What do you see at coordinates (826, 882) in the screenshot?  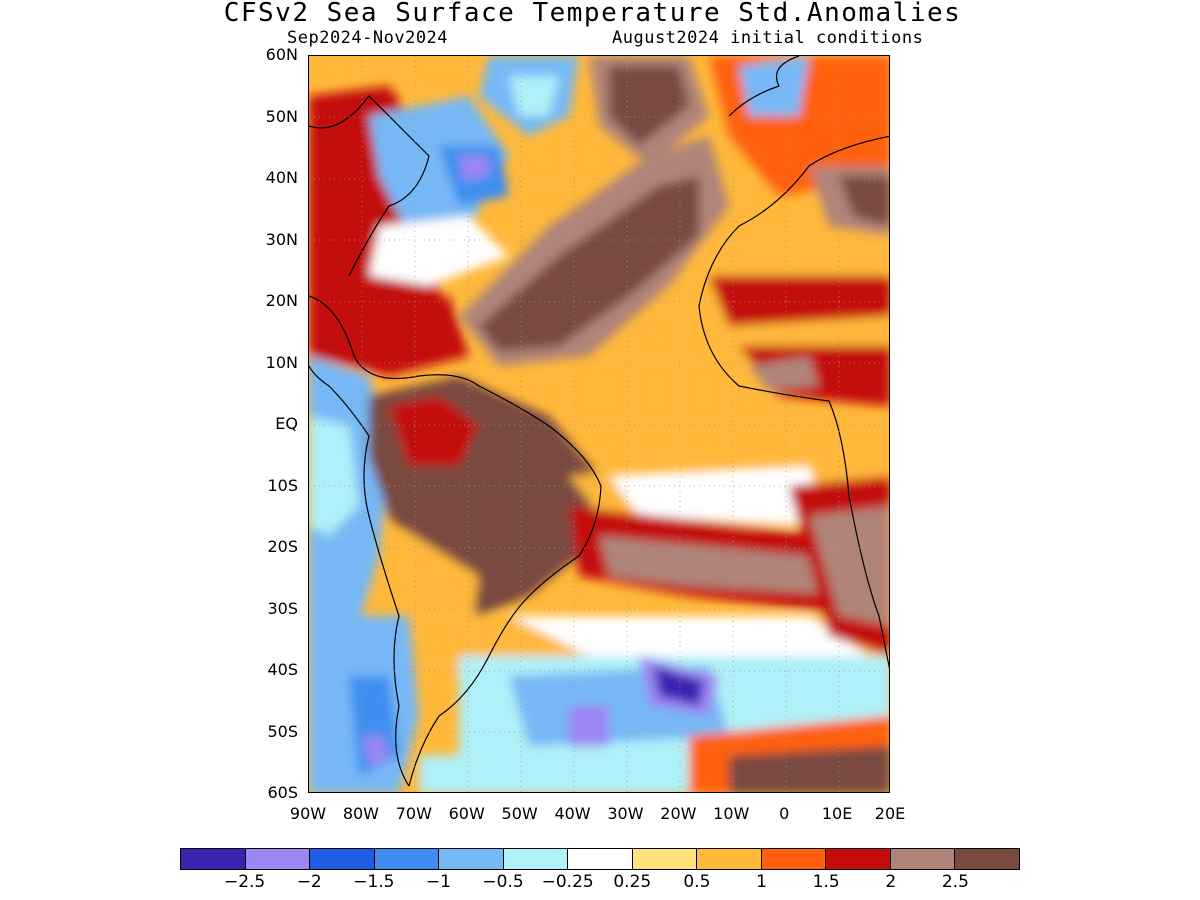 I see `colorbar-label: 1.5` at bounding box center [826, 882].